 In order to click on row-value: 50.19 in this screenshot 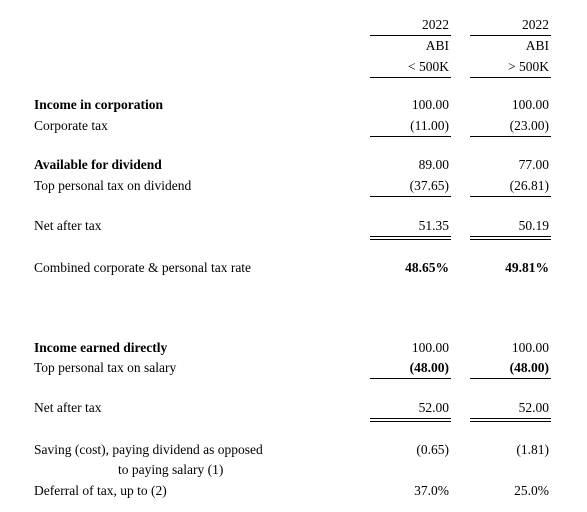, I will do `click(533, 225)`.